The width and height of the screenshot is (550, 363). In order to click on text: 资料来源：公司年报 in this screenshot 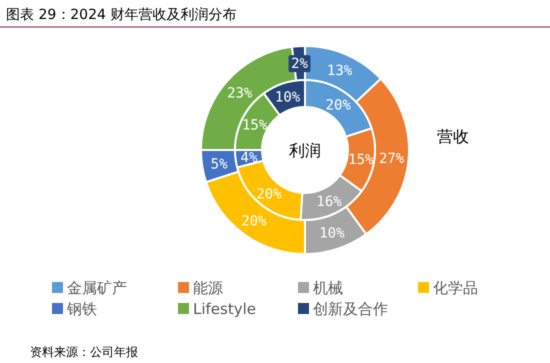, I will do `click(84, 352)`.